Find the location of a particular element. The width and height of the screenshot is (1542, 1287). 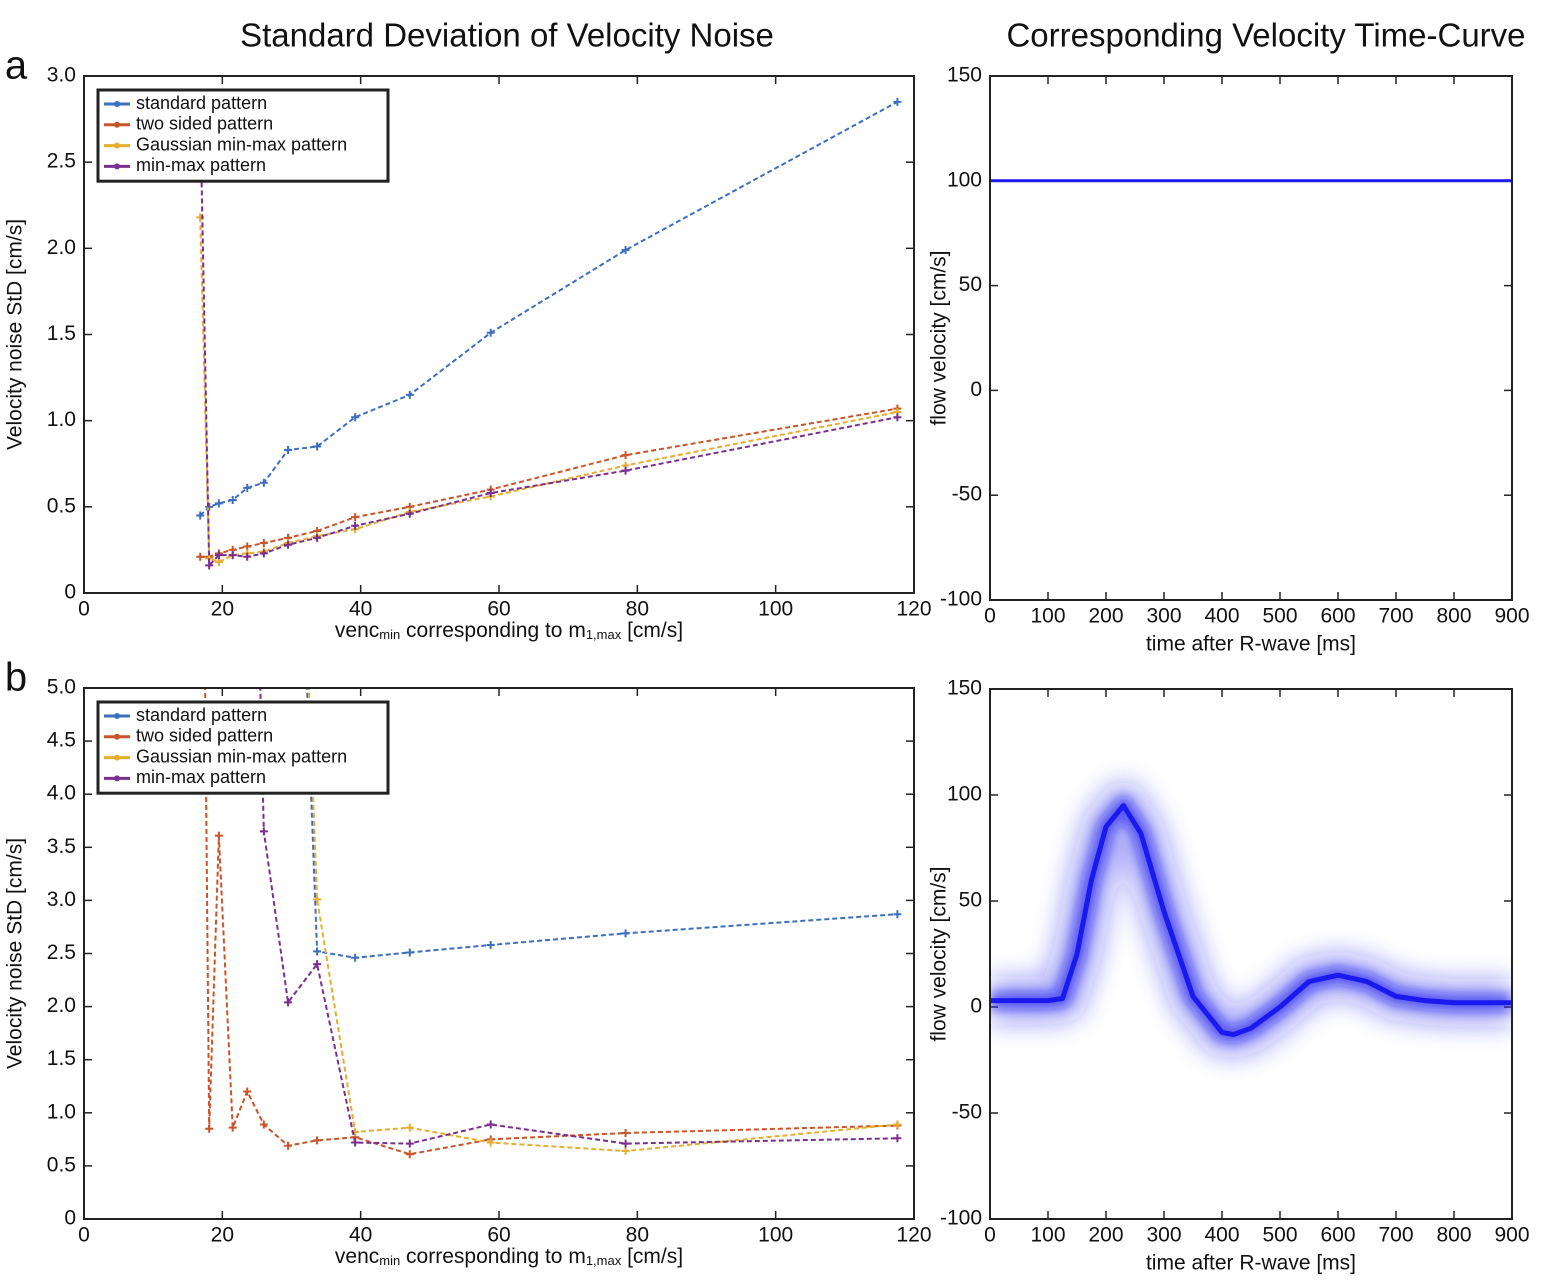

y-tick-label: -100 is located at coordinates (961, 599).